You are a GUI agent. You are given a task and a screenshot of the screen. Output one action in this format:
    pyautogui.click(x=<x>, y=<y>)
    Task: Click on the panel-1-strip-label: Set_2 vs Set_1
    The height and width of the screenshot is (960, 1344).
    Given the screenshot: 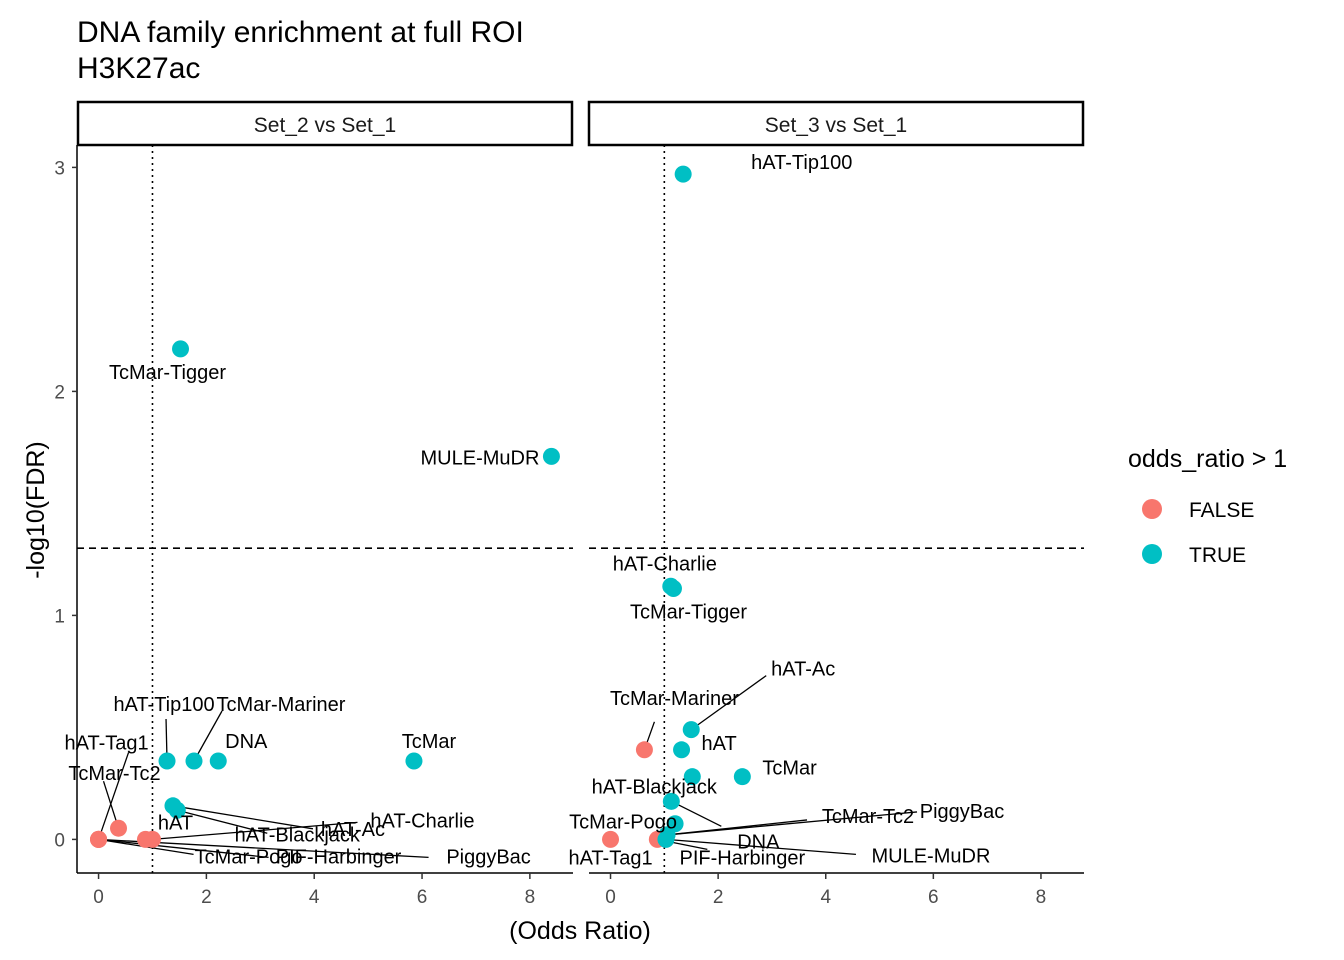 What is the action you would take?
    pyautogui.click(x=325, y=125)
    